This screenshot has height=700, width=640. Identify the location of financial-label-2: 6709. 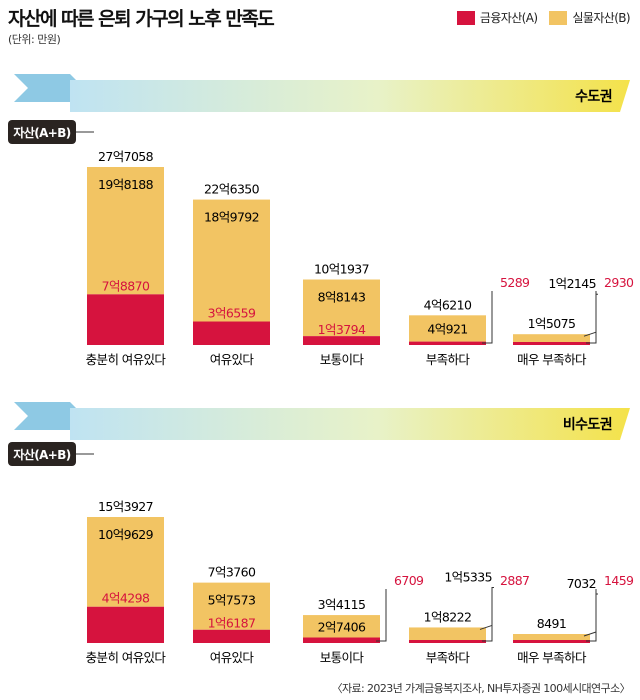
(409, 580).